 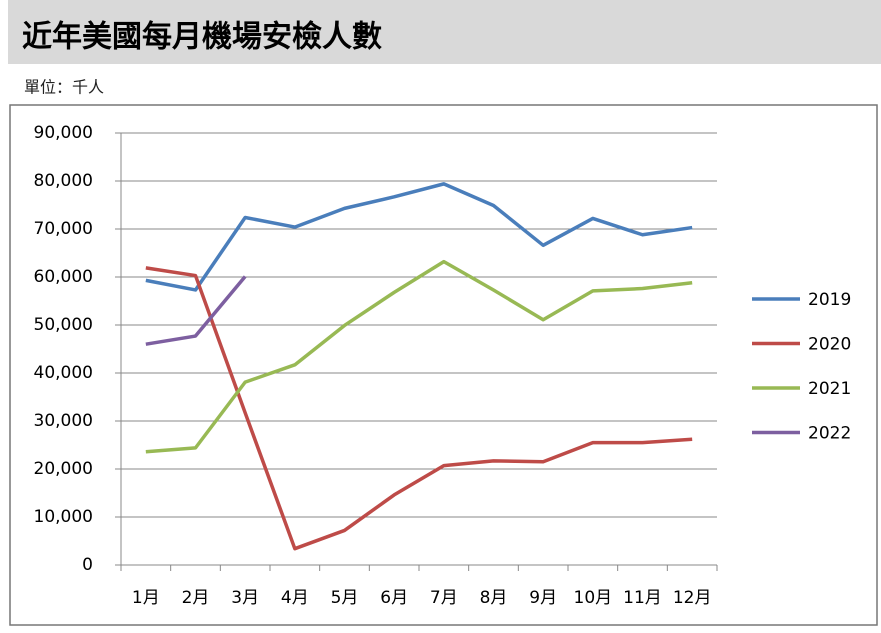 What do you see at coordinates (444, 32) in the screenshot?
I see `title-band` at bounding box center [444, 32].